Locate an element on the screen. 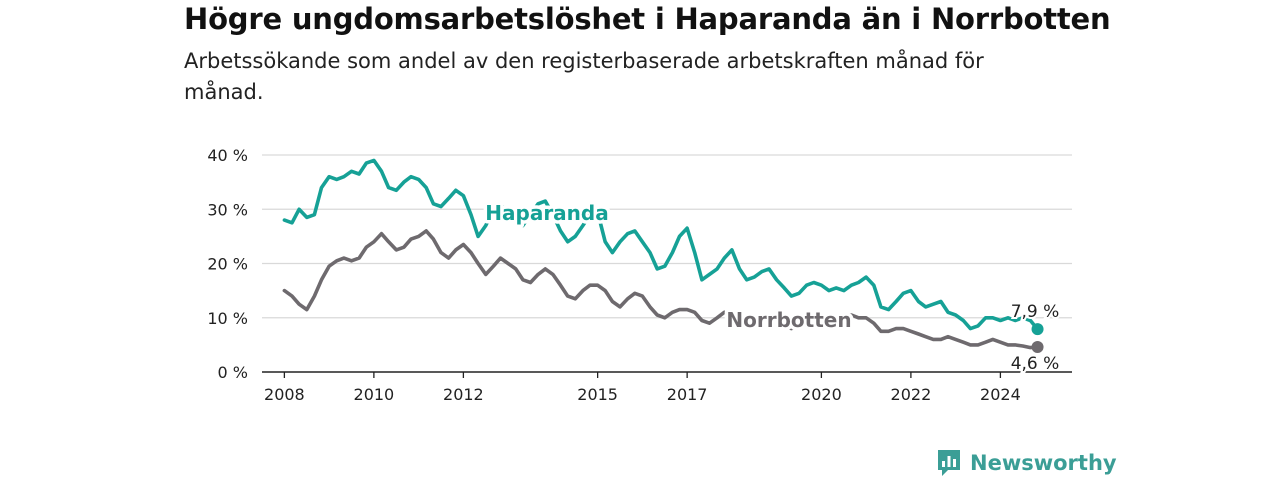 The height and width of the screenshot is (480, 1280). series-name-label-haparanda: Haparanda is located at coordinates (546, 213).